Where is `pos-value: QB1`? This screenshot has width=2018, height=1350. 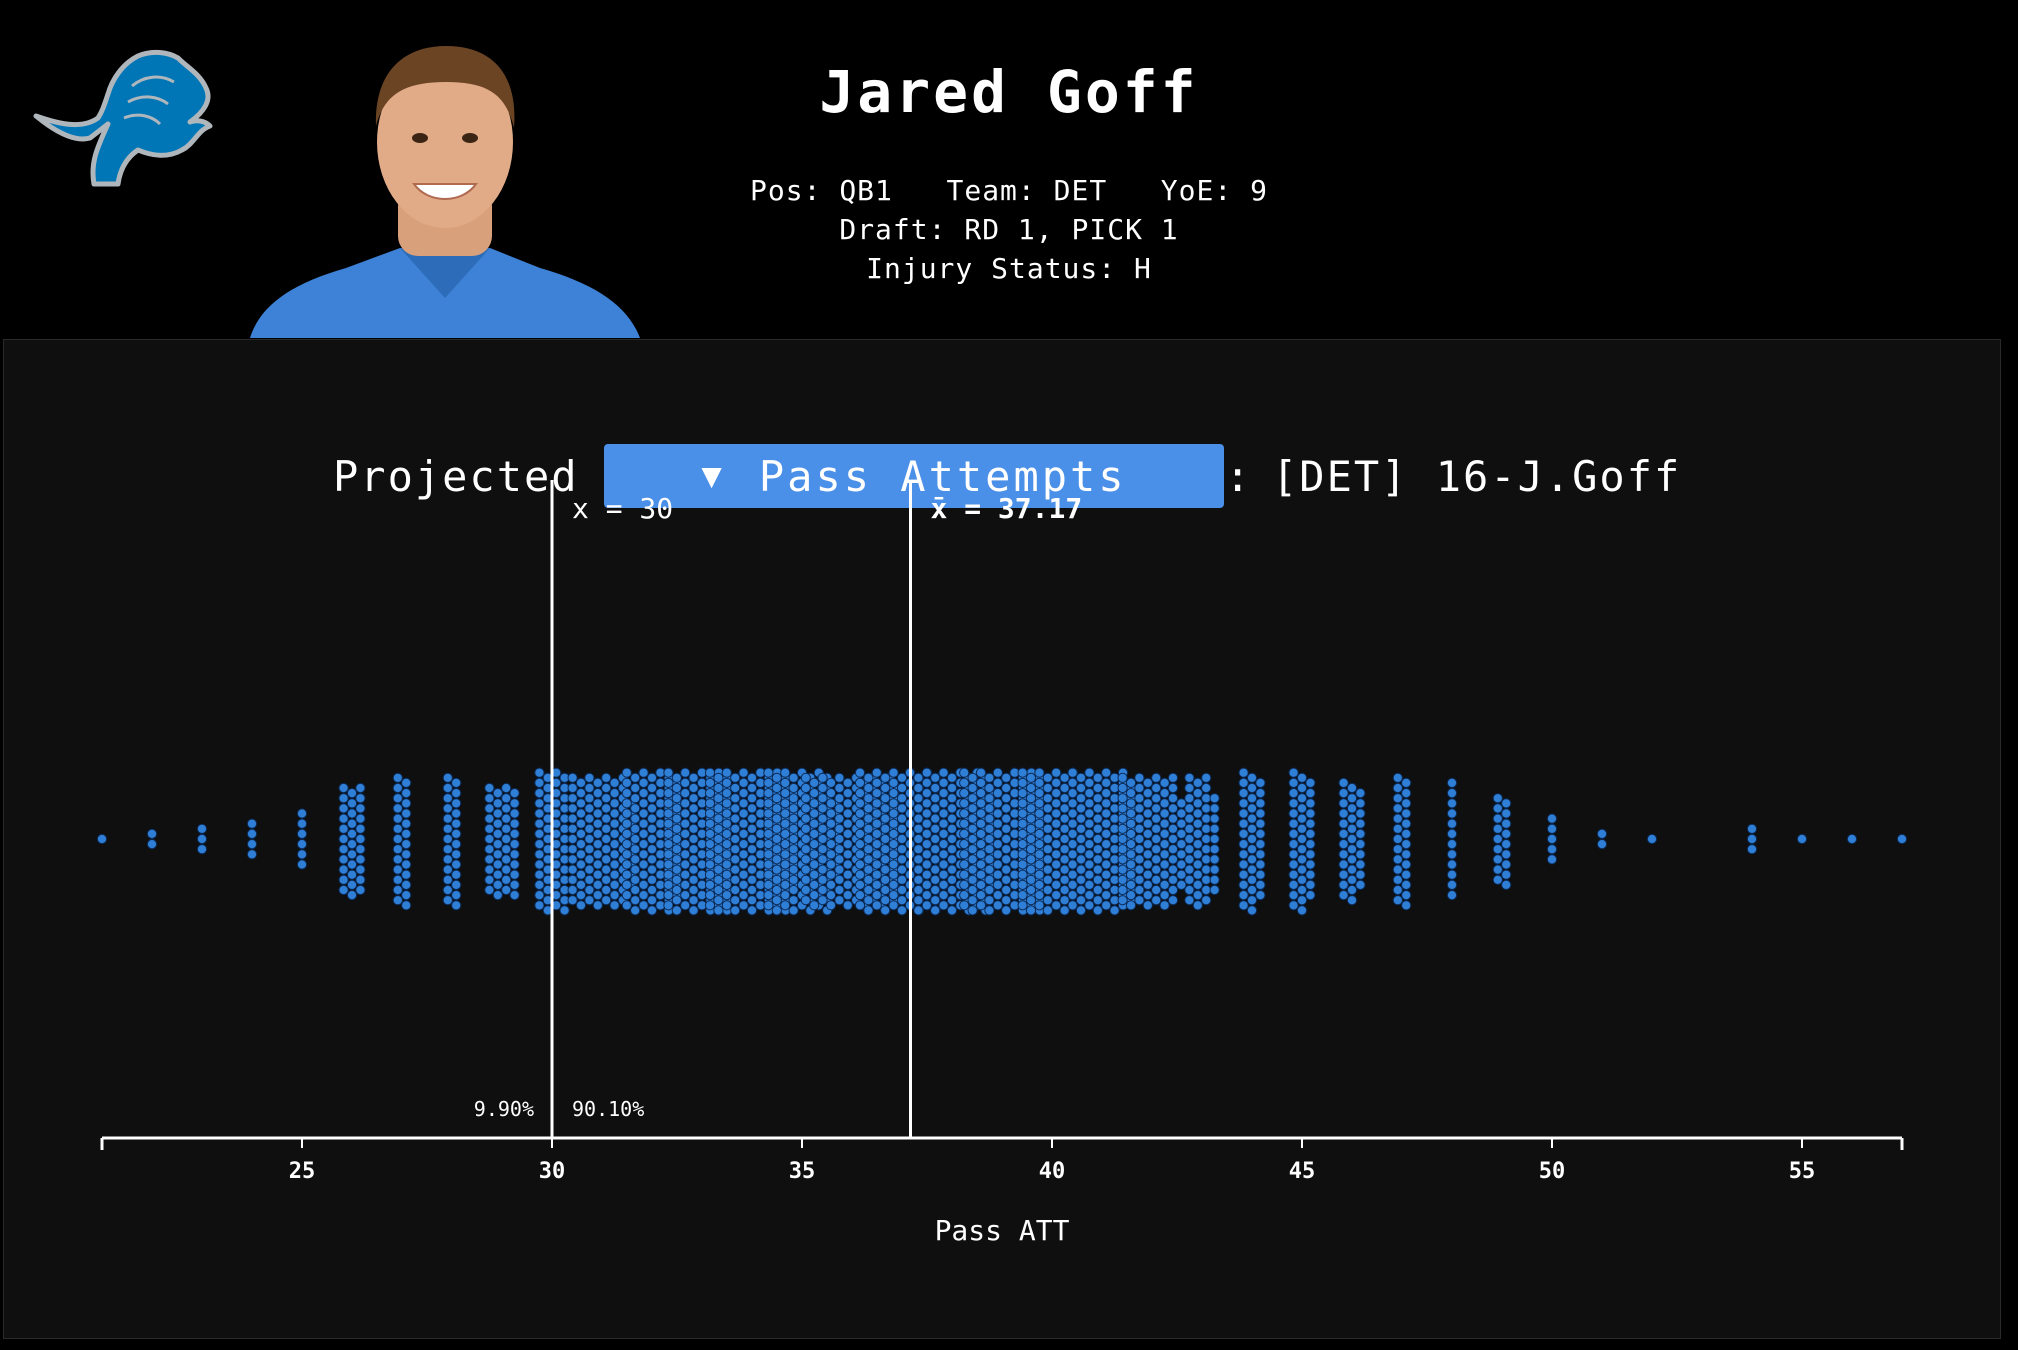
pos-value: QB1 is located at coordinates (866, 190).